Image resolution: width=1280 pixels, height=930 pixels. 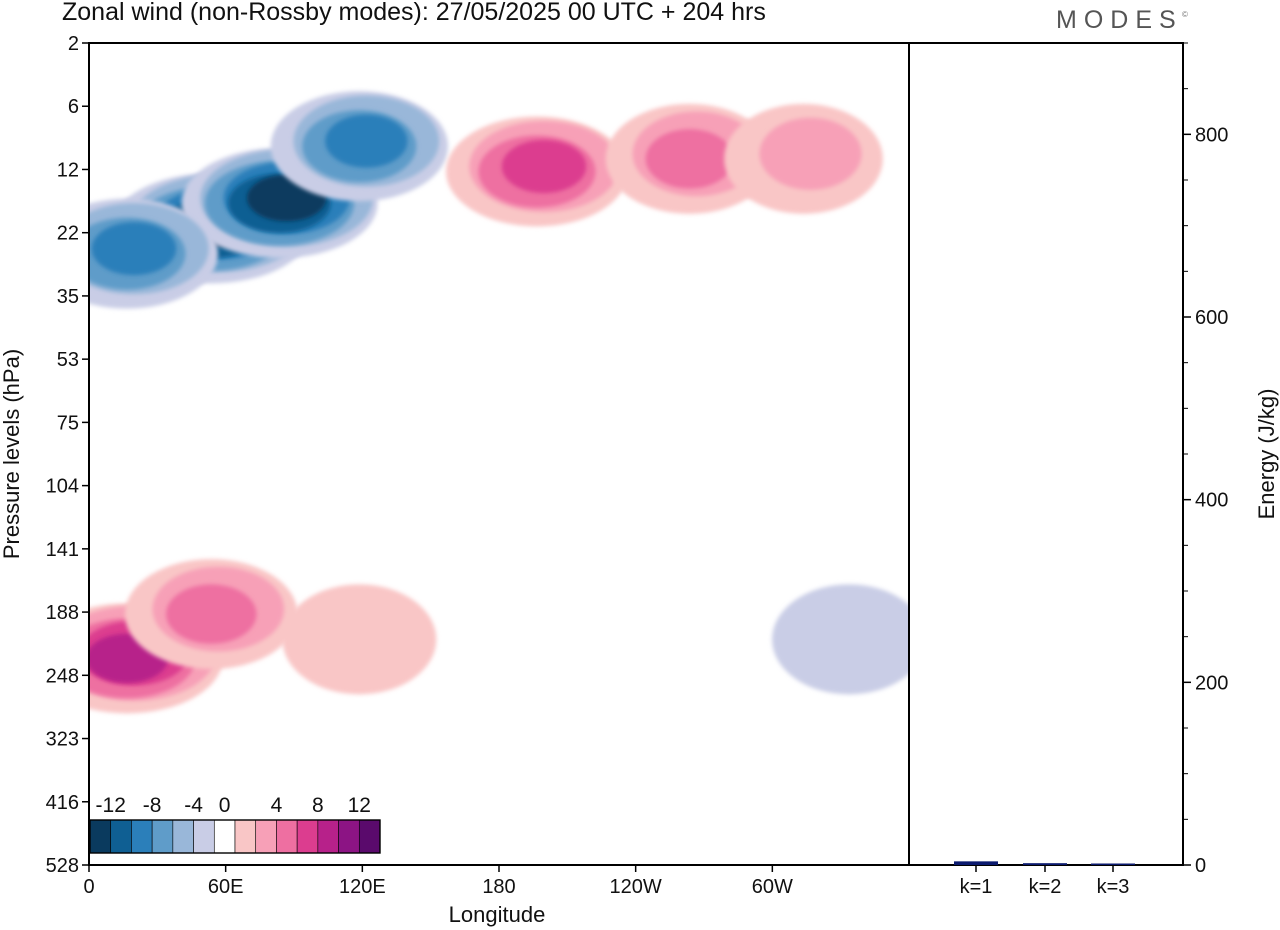 What do you see at coordinates (772, 887) in the screenshot?
I see `x-tick-label: 60W` at bounding box center [772, 887].